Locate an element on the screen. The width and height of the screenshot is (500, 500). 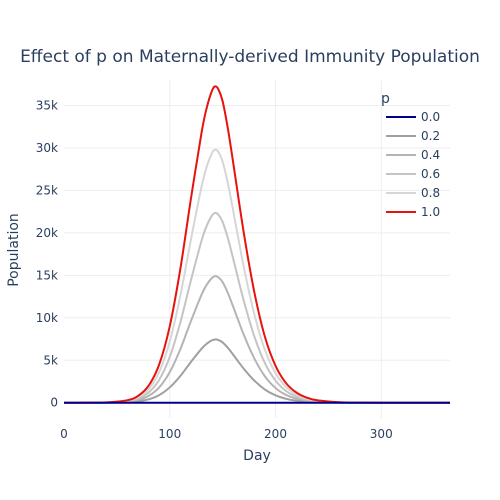
y-axis-tick-labels: 0 5k 10k 15k 20k 25k 30k 35k is located at coordinates (47, 253).